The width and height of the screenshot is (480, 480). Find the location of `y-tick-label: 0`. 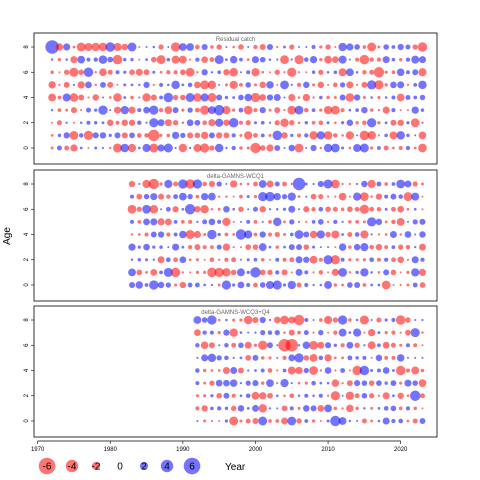

y-tick-label: 0 is located at coordinates (27, 285).